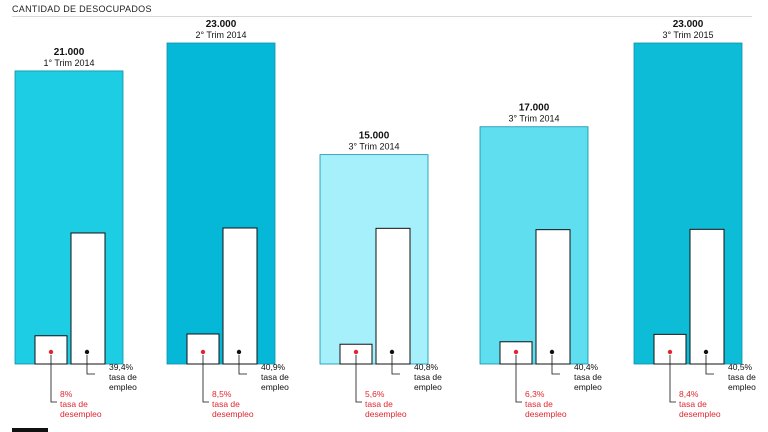  Describe the element at coordinates (546, 414) in the screenshot. I see `unemployment-caption-b-4: desempleo` at that location.